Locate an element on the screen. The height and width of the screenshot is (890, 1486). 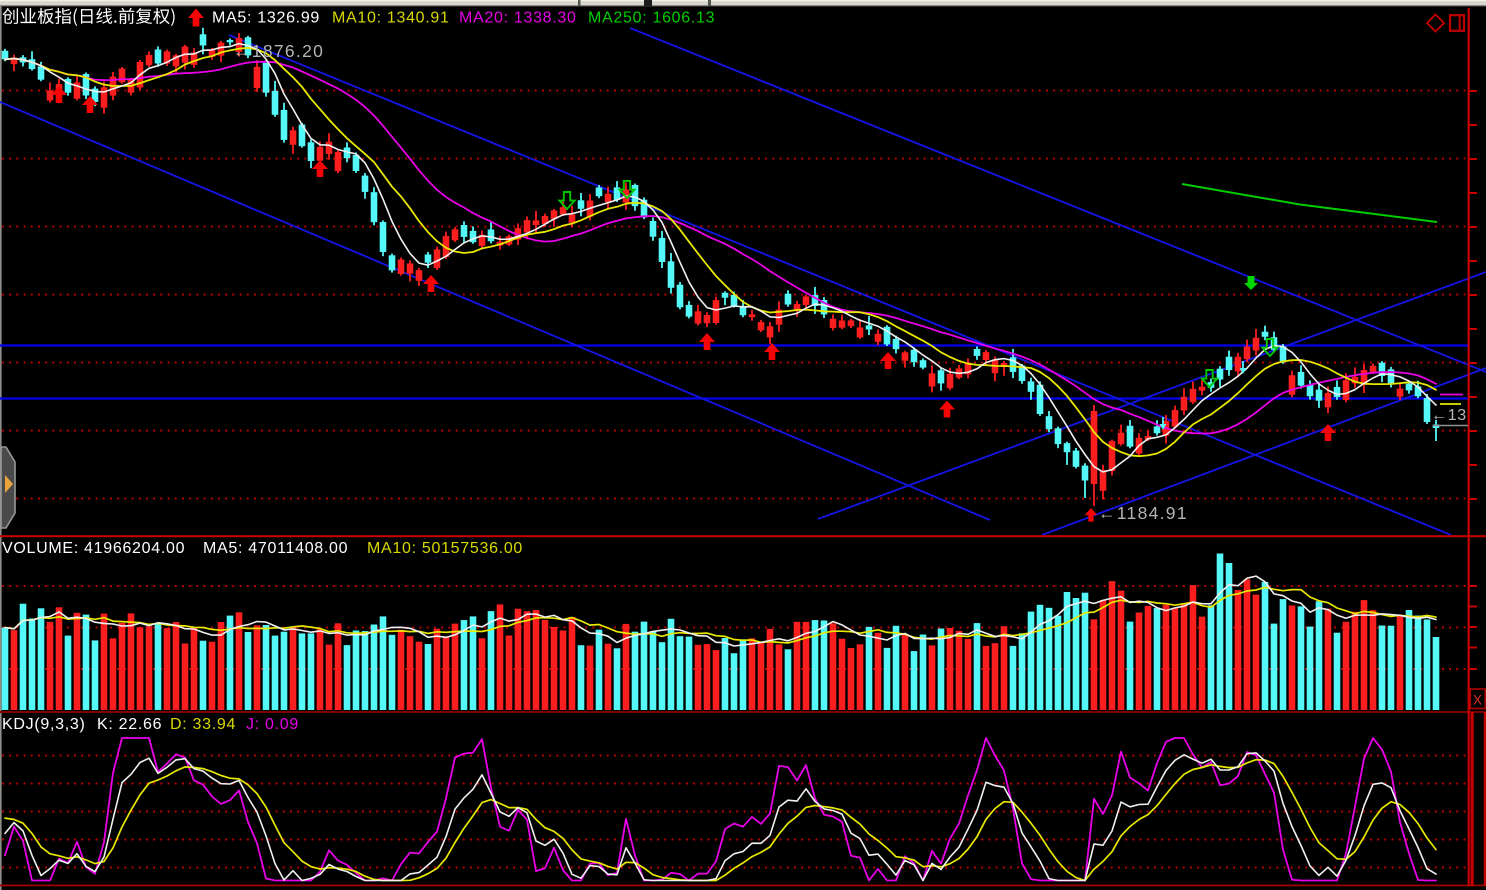
svg-text: VOLUME: 41966204.00 is located at coordinates (93, 548).